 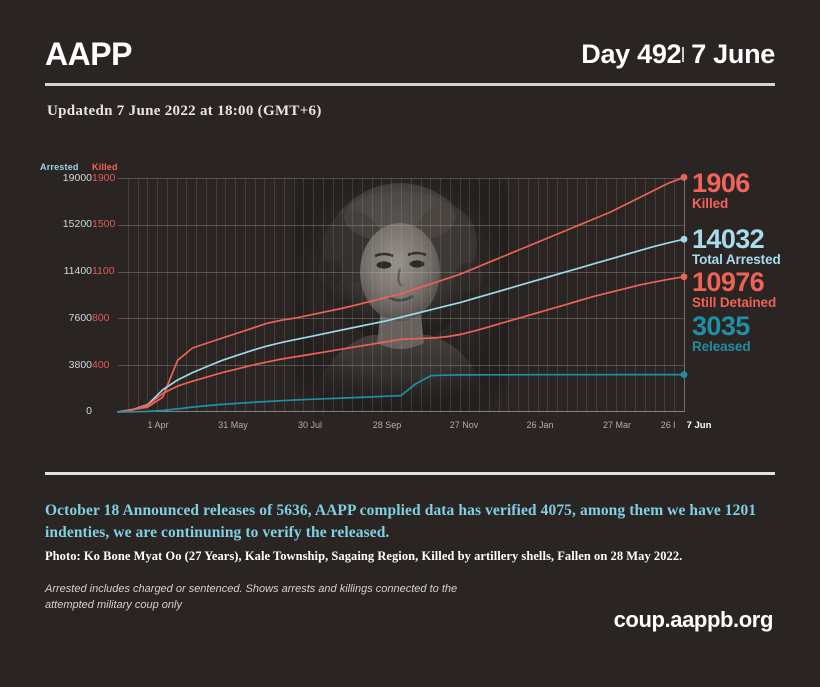 What do you see at coordinates (101, 318) in the screenshot?
I see `y-tick-killed-3: 800` at bounding box center [101, 318].